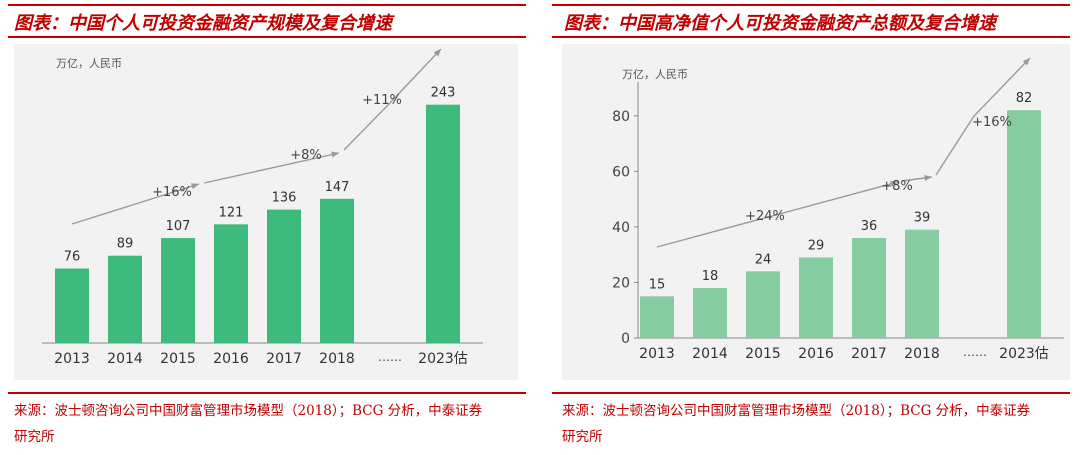 The width and height of the screenshot is (1080, 455). What do you see at coordinates (922, 218) in the screenshot?
I see `value-label: 39` at bounding box center [922, 218].